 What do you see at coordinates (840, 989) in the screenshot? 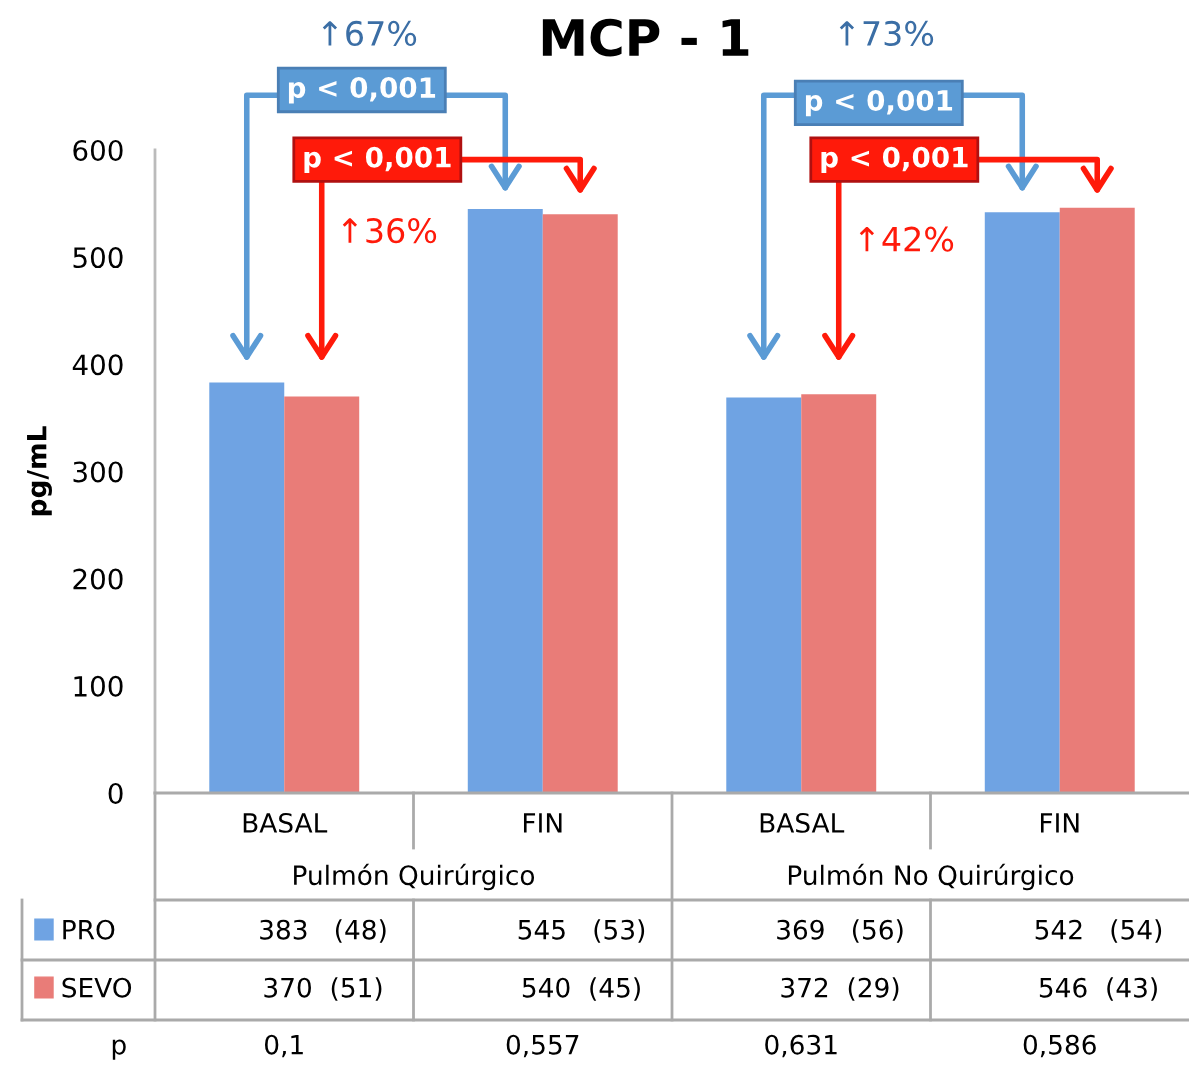
I see `data-label: 372 (29)` at bounding box center [840, 989].